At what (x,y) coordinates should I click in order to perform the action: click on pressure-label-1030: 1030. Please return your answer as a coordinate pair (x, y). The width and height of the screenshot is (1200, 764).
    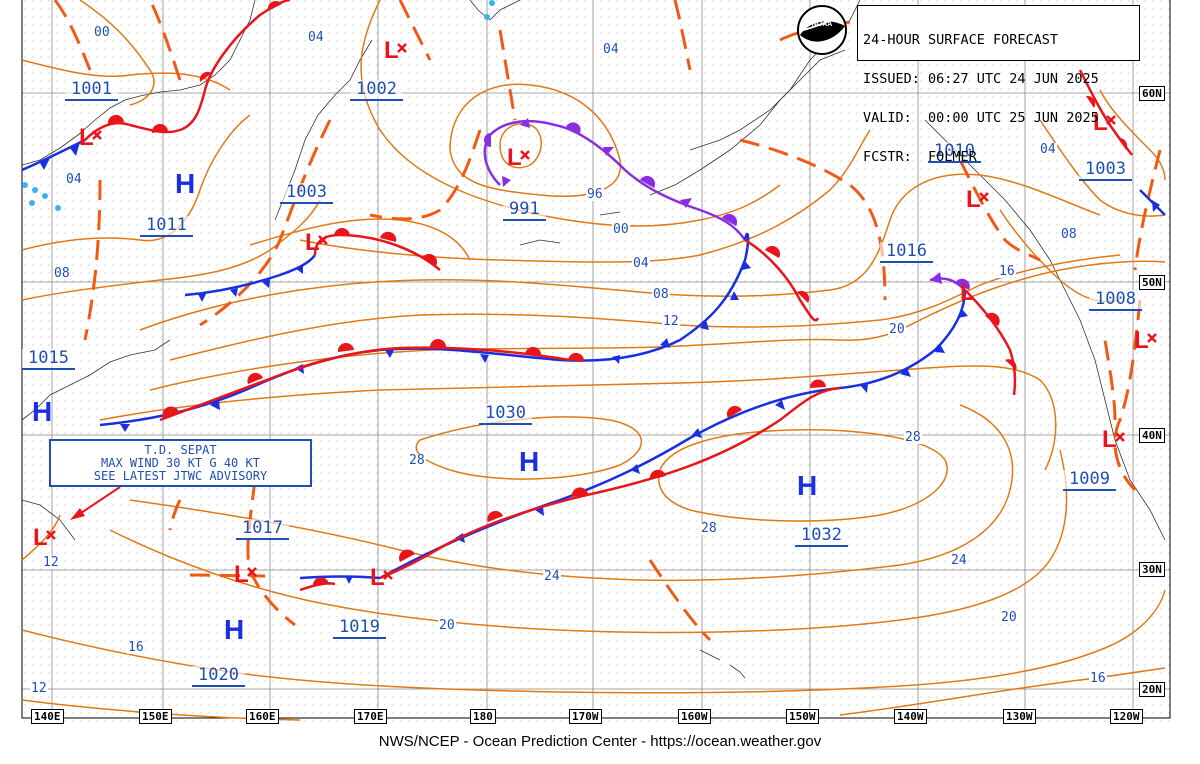
    Looking at the image, I should click on (505, 414).